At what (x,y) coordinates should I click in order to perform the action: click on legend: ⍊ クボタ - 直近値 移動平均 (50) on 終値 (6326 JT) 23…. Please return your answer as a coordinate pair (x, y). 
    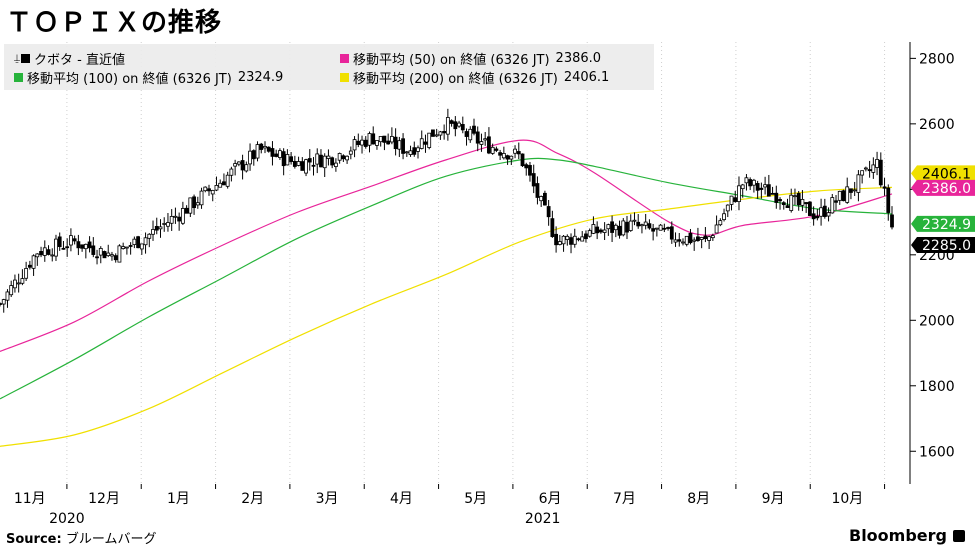
    Looking at the image, I should click on (329, 67).